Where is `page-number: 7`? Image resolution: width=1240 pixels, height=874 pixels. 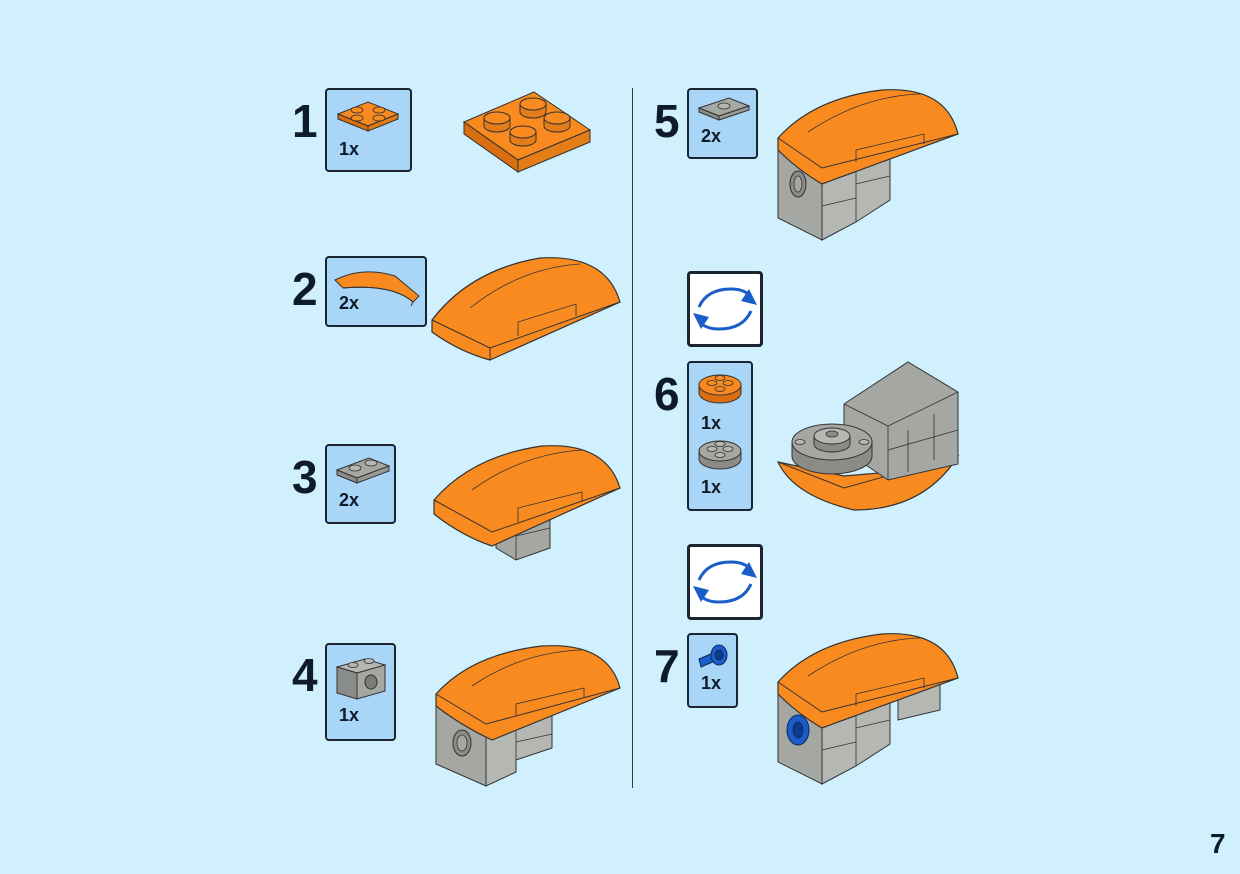 page-number: 7 is located at coordinates (1218, 843).